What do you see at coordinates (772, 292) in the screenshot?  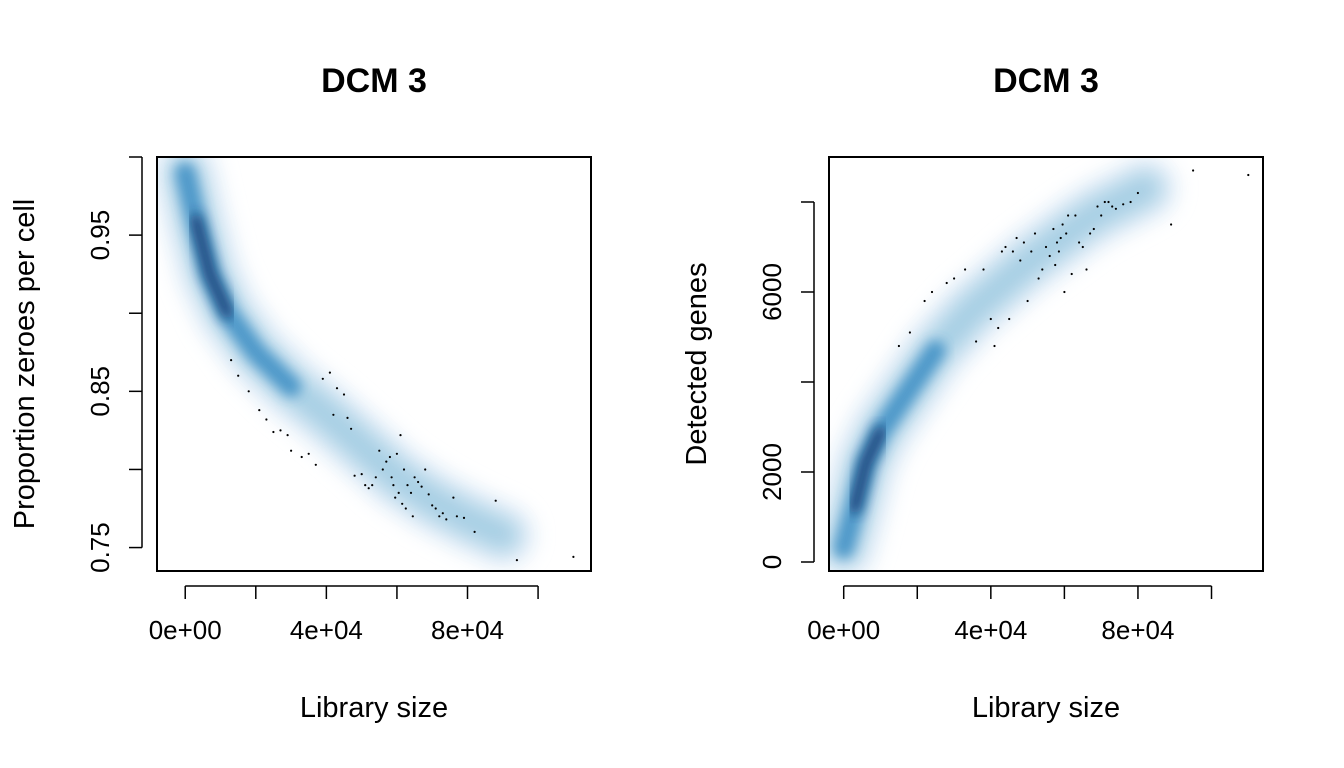 I see `right-y-tick-label: 6000` at bounding box center [772, 292].